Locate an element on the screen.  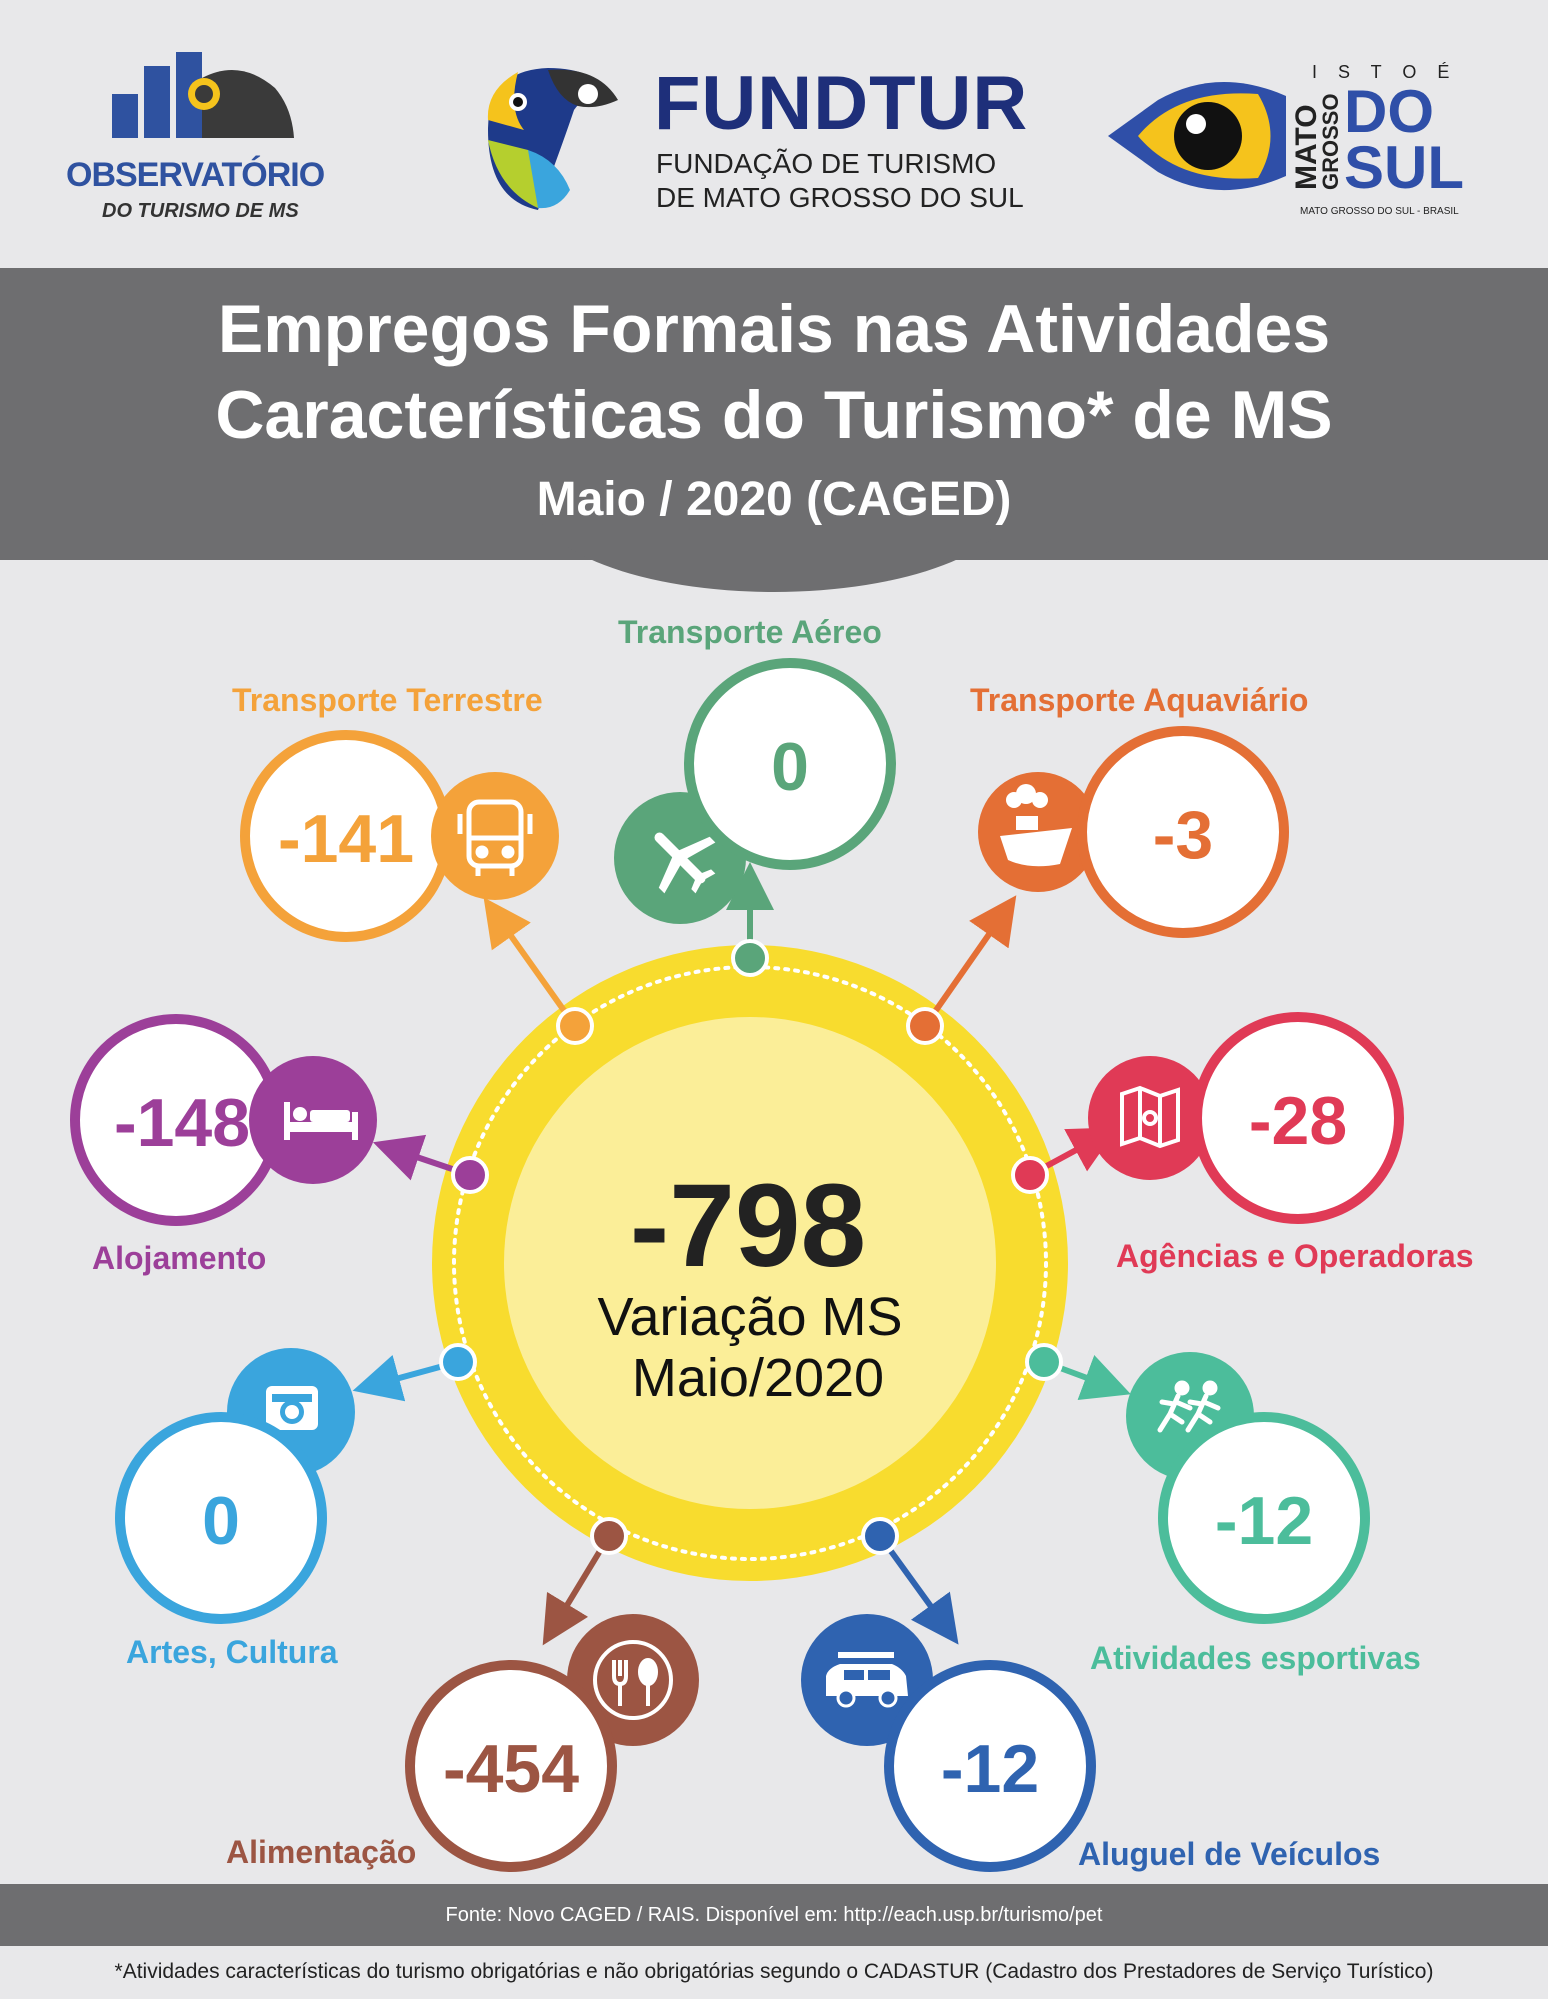
node-artes is located at coordinates (458, 1362).